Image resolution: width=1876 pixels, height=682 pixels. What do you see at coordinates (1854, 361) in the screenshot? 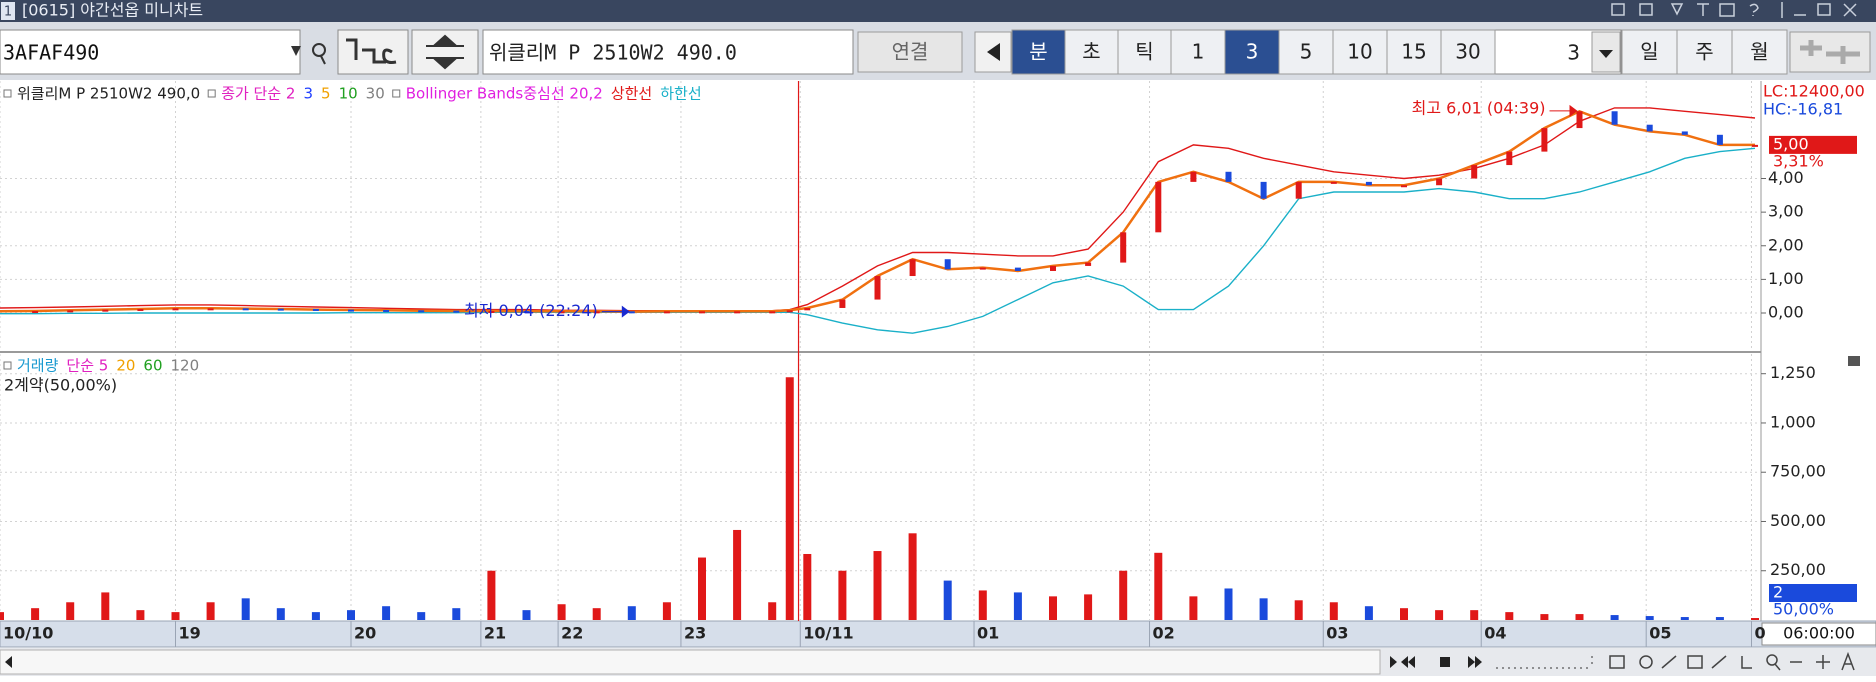
I see `panel-menu` at bounding box center [1854, 361].